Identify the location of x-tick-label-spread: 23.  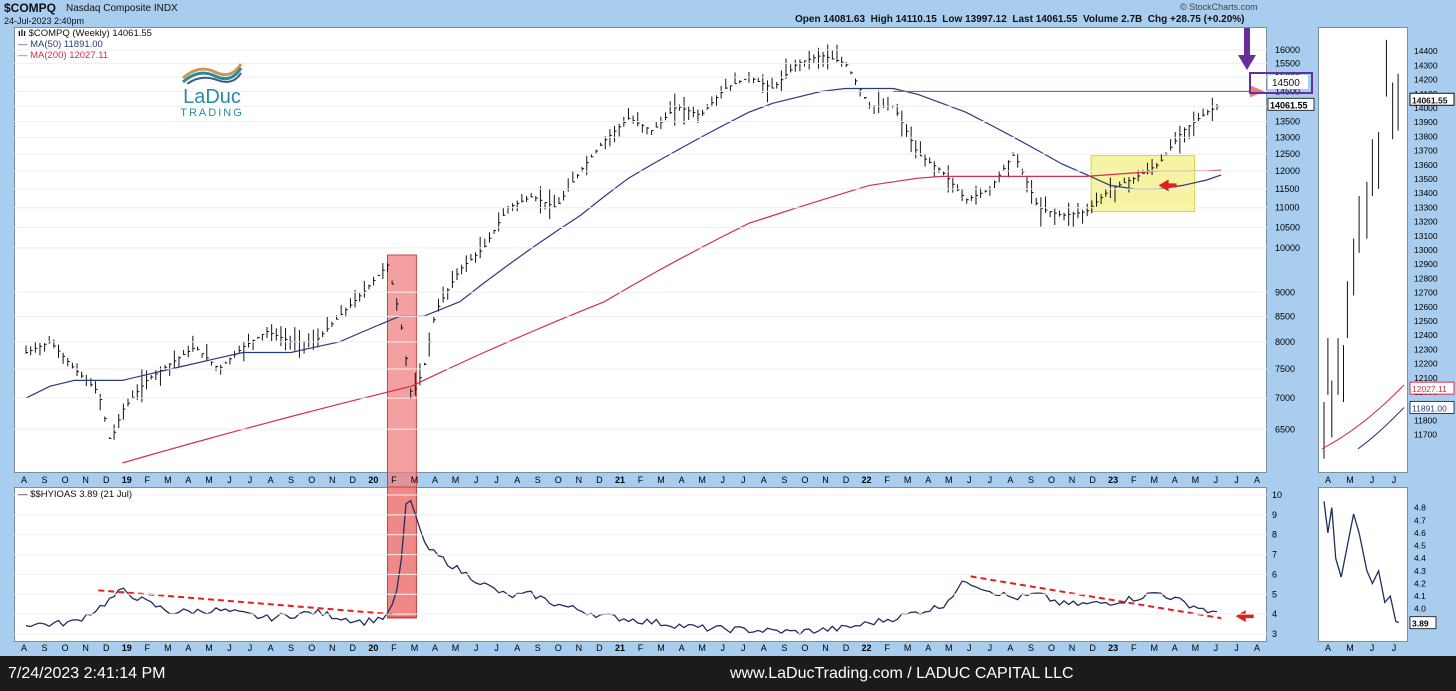
(1113, 648).